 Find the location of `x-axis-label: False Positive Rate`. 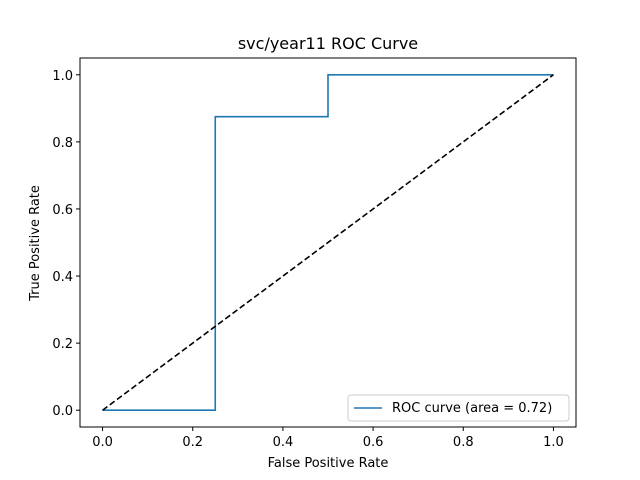

x-axis-label: False Positive Rate is located at coordinates (328, 463).